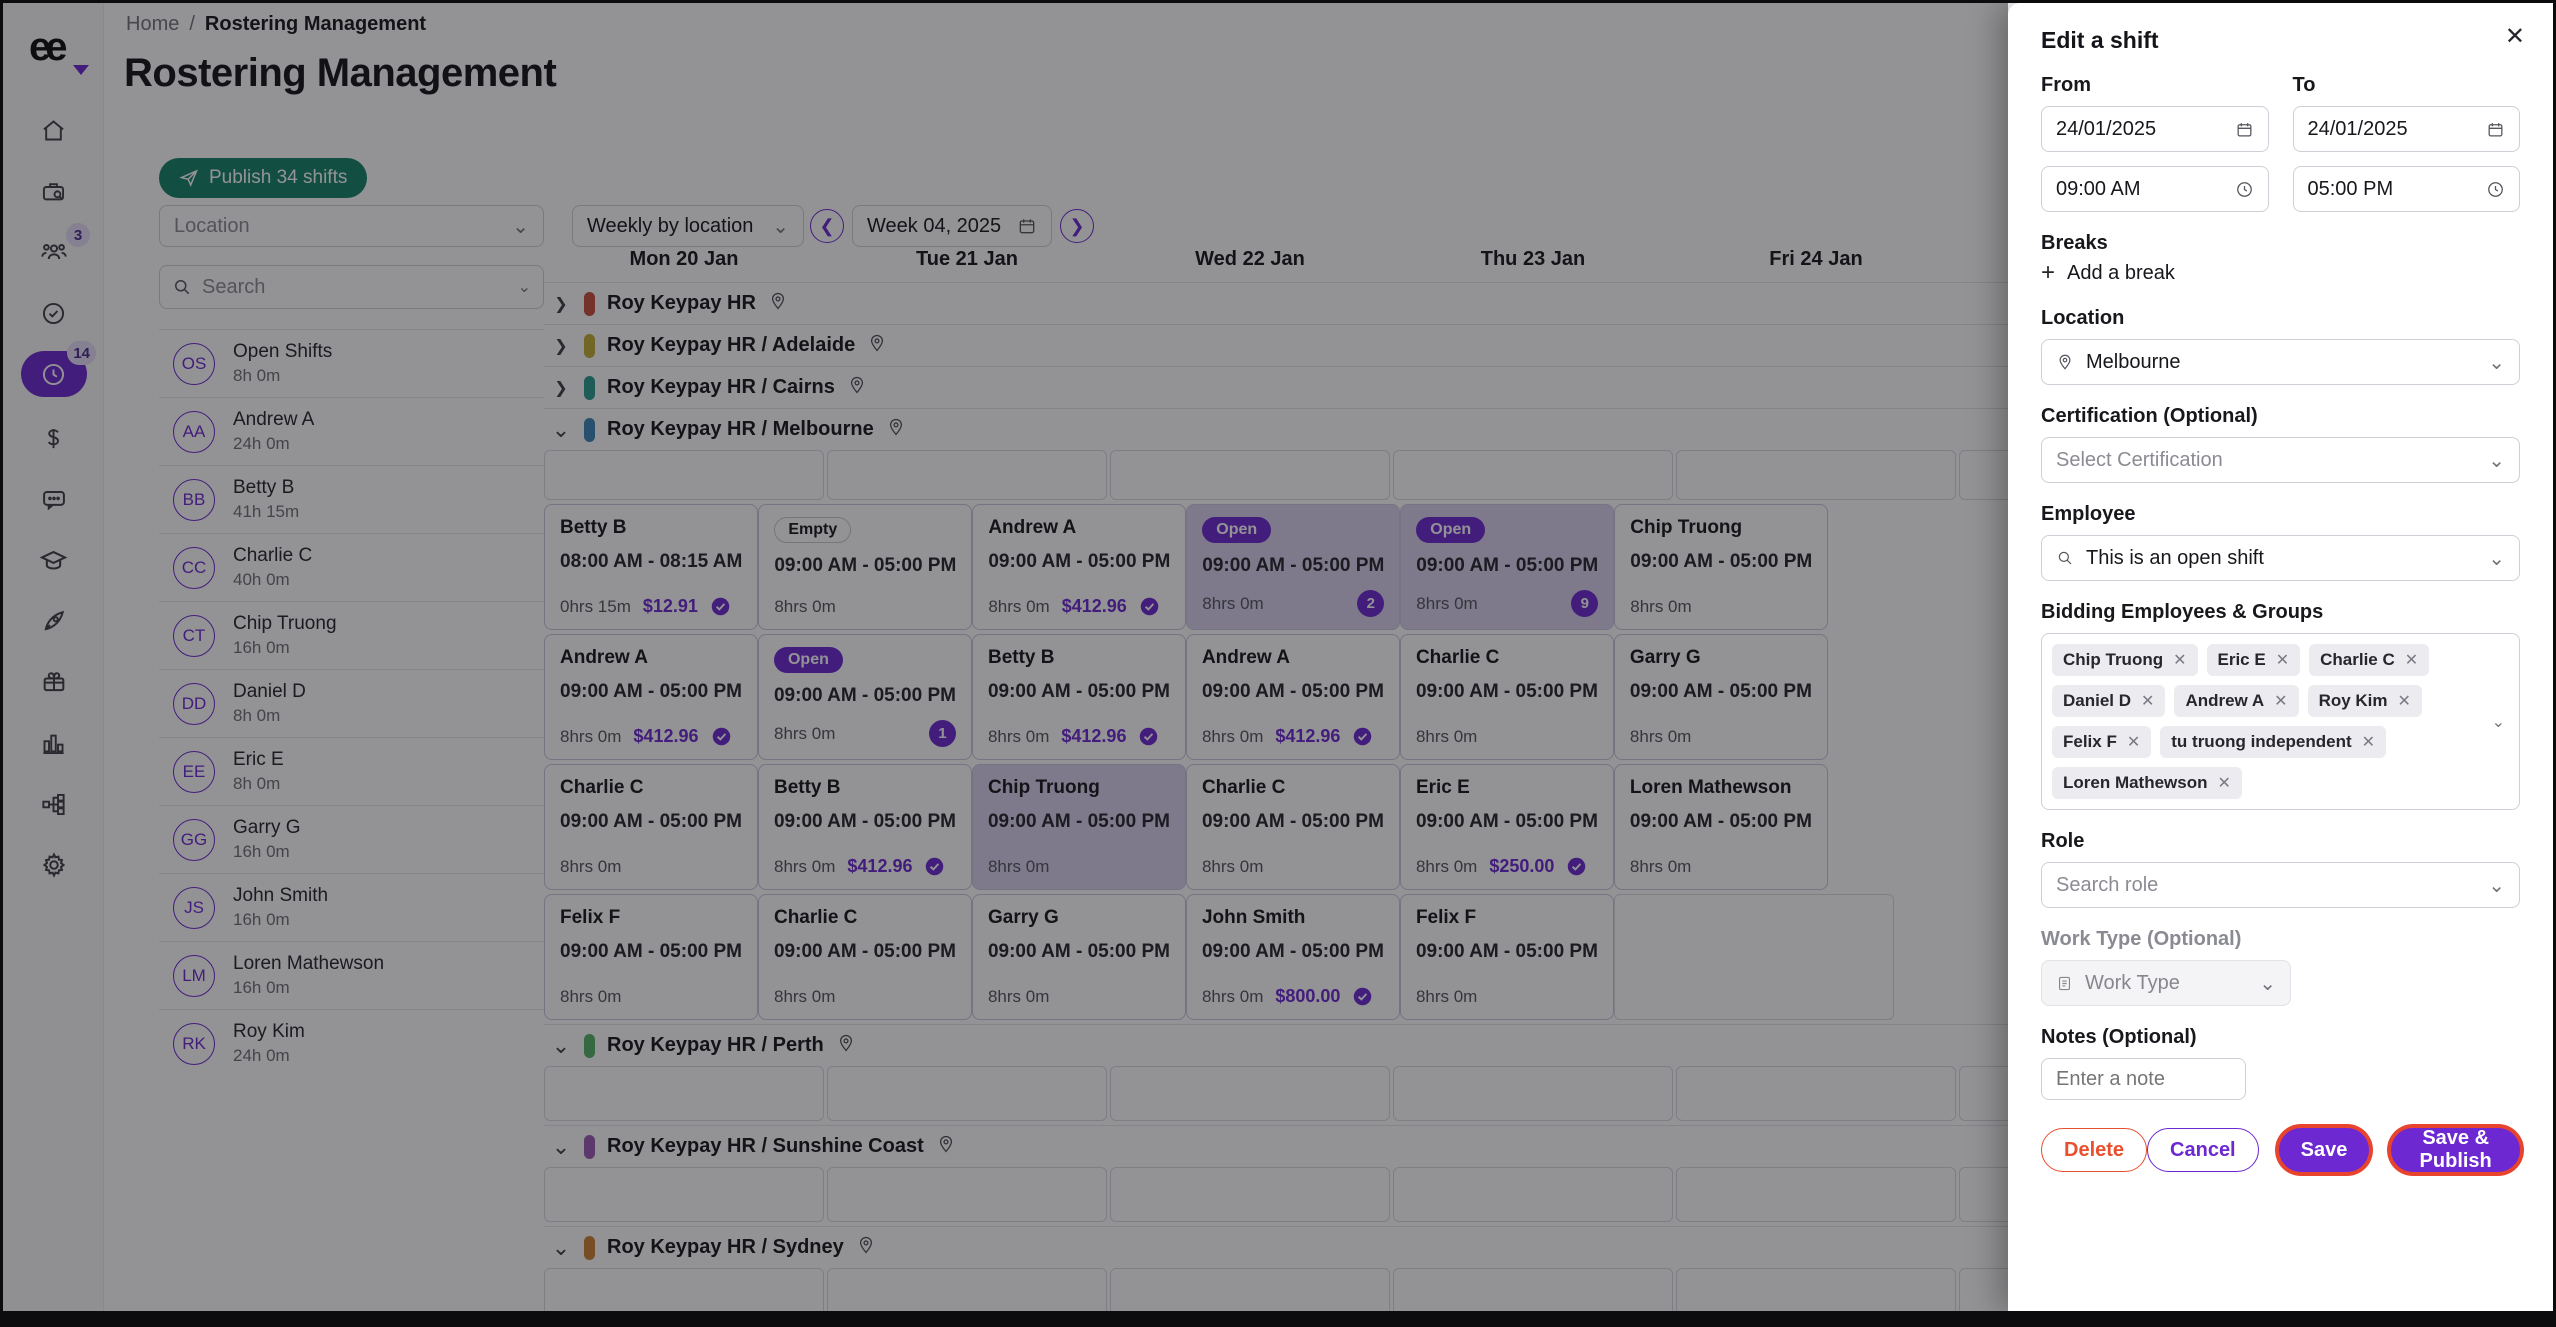 Image resolution: width=2556 pixels, height=1327 pixels. Describe the element at coordinates (53, 560) in the screenshot. I see `nav-learning` at that location.